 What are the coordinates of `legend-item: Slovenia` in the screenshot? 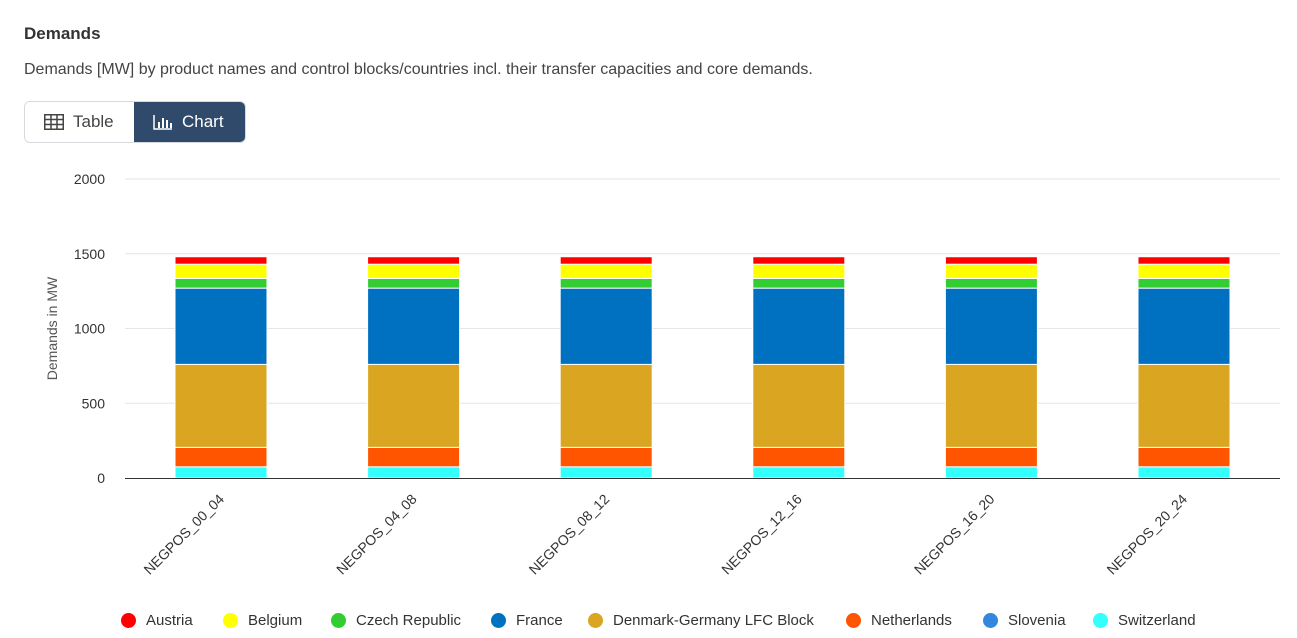 It's located at (1024, 620).